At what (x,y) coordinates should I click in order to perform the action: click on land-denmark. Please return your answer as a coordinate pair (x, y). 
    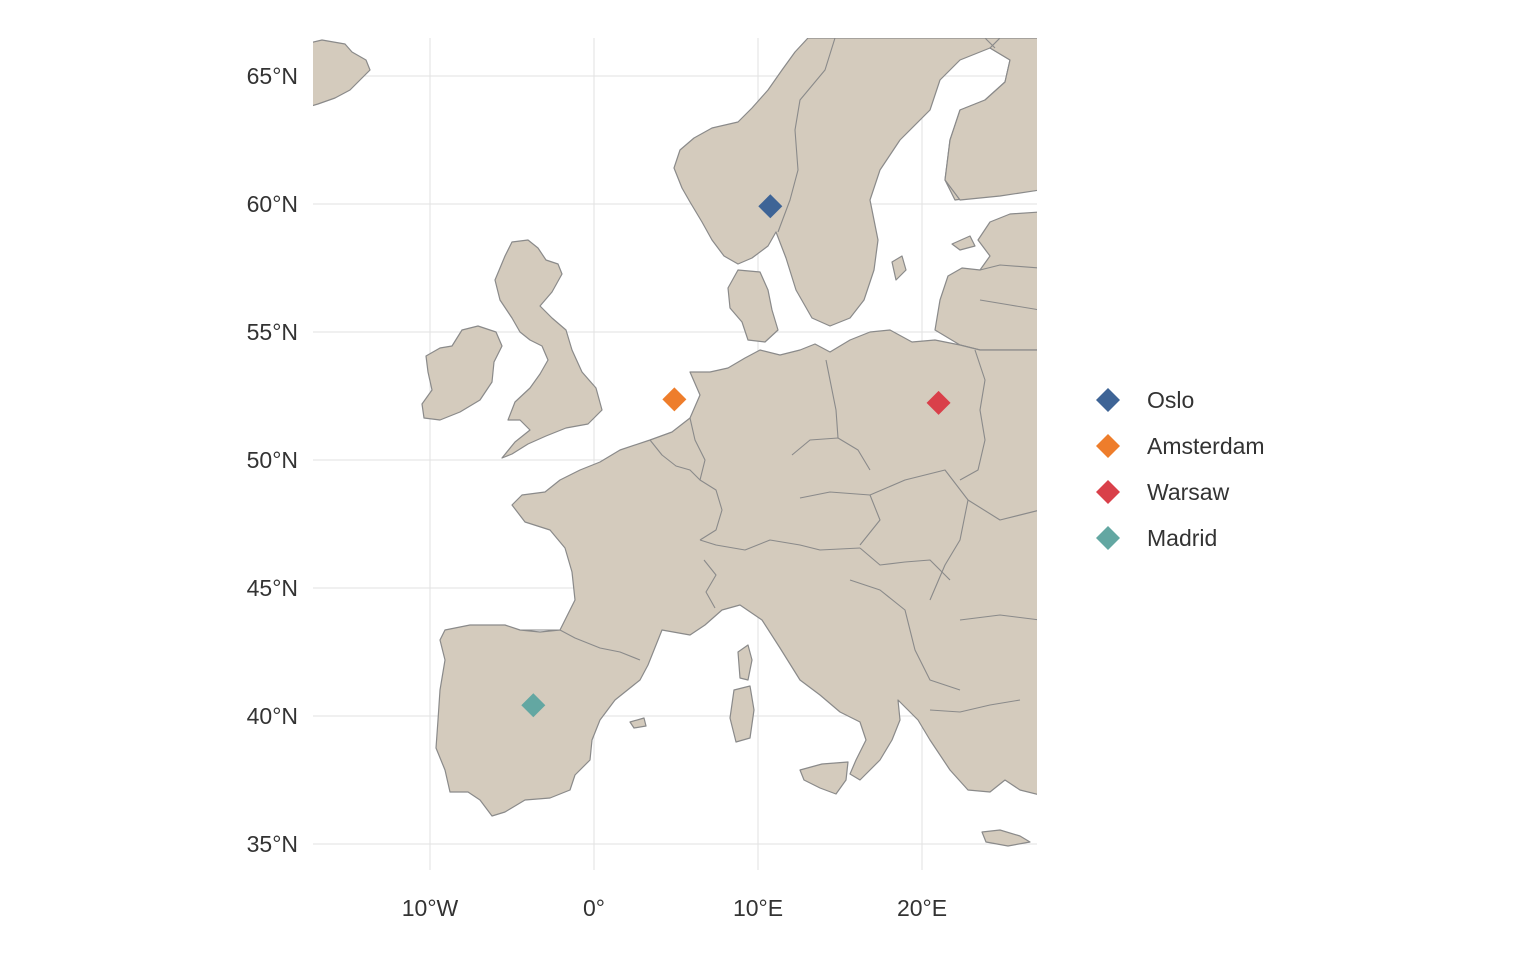
    Looking at the image, I should click on (753, 306).